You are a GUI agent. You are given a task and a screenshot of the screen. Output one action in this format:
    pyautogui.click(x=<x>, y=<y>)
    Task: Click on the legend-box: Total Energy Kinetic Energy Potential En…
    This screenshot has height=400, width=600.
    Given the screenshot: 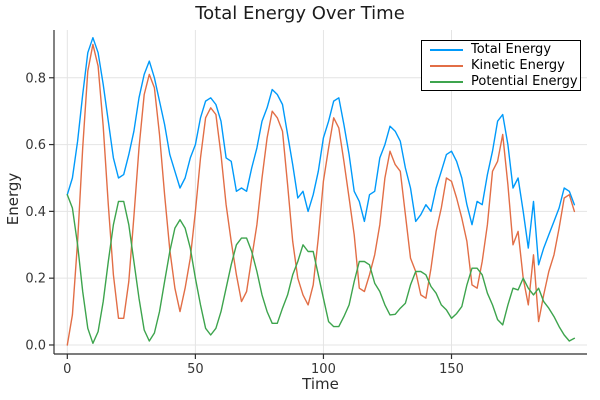 What is the action you would take?
    pyautogui.click(x=501, y=65)
    